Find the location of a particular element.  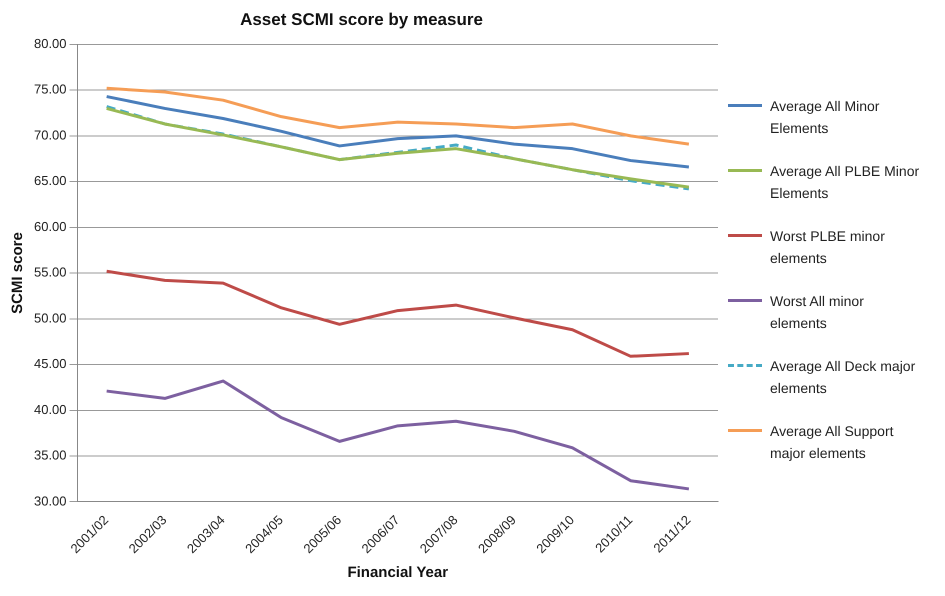

legend-label: Average All Minor Elements is located at coordinates (825, 117).